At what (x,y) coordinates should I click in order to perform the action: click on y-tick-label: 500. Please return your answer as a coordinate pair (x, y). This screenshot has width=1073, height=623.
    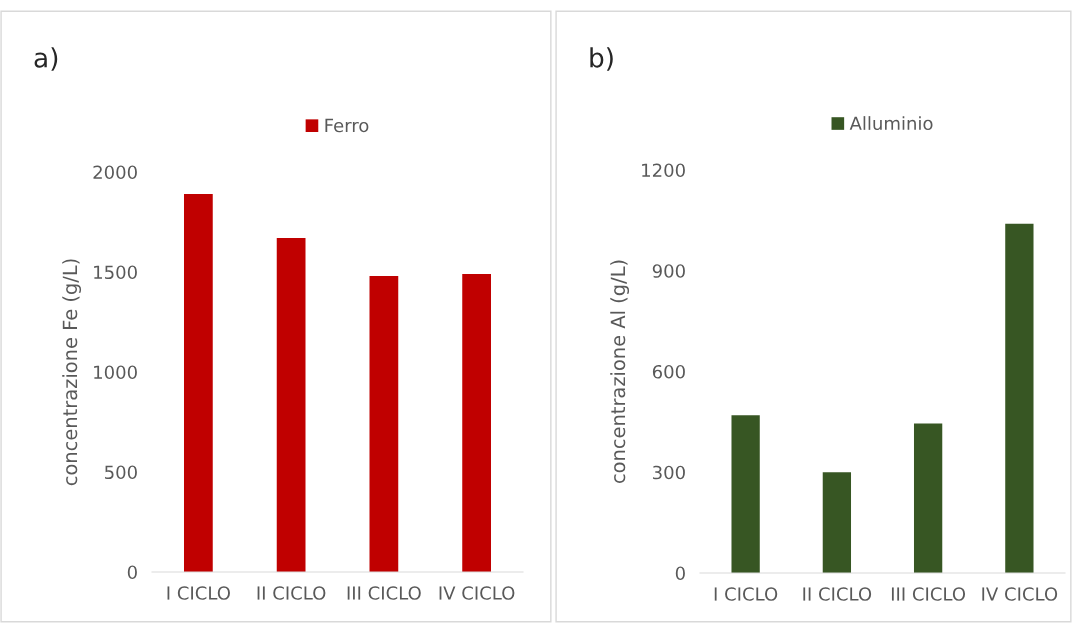
    Looking at the image, I should click on (121, 472).